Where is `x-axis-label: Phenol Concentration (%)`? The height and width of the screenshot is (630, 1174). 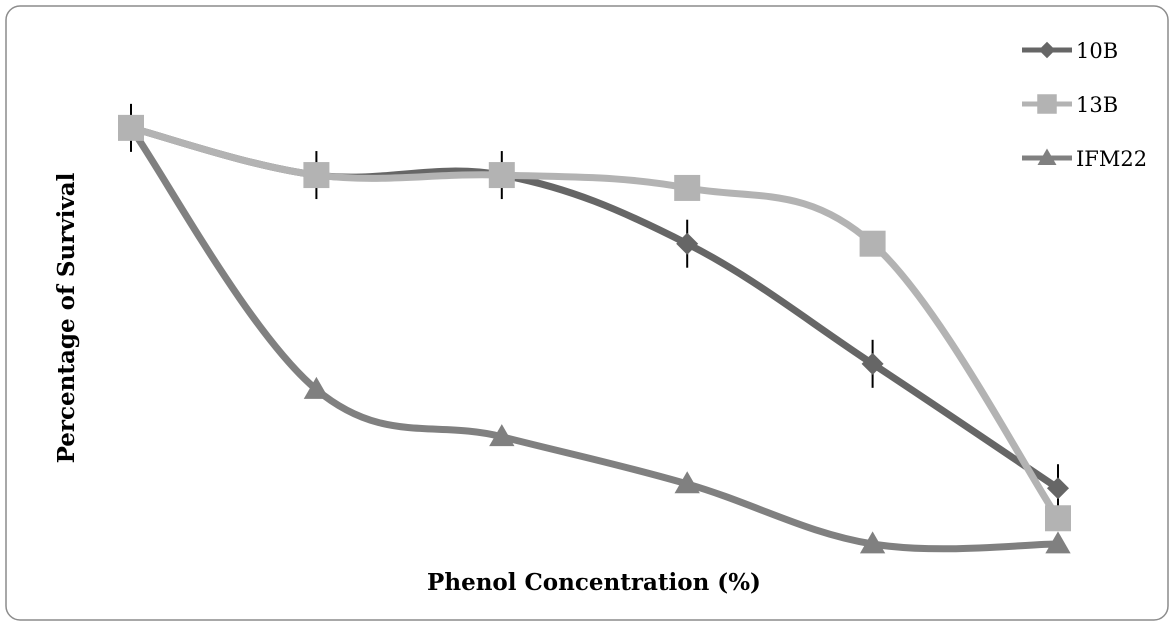 x-axis-label: Phenol Concentration (%) is located at coordinates (594, 582).